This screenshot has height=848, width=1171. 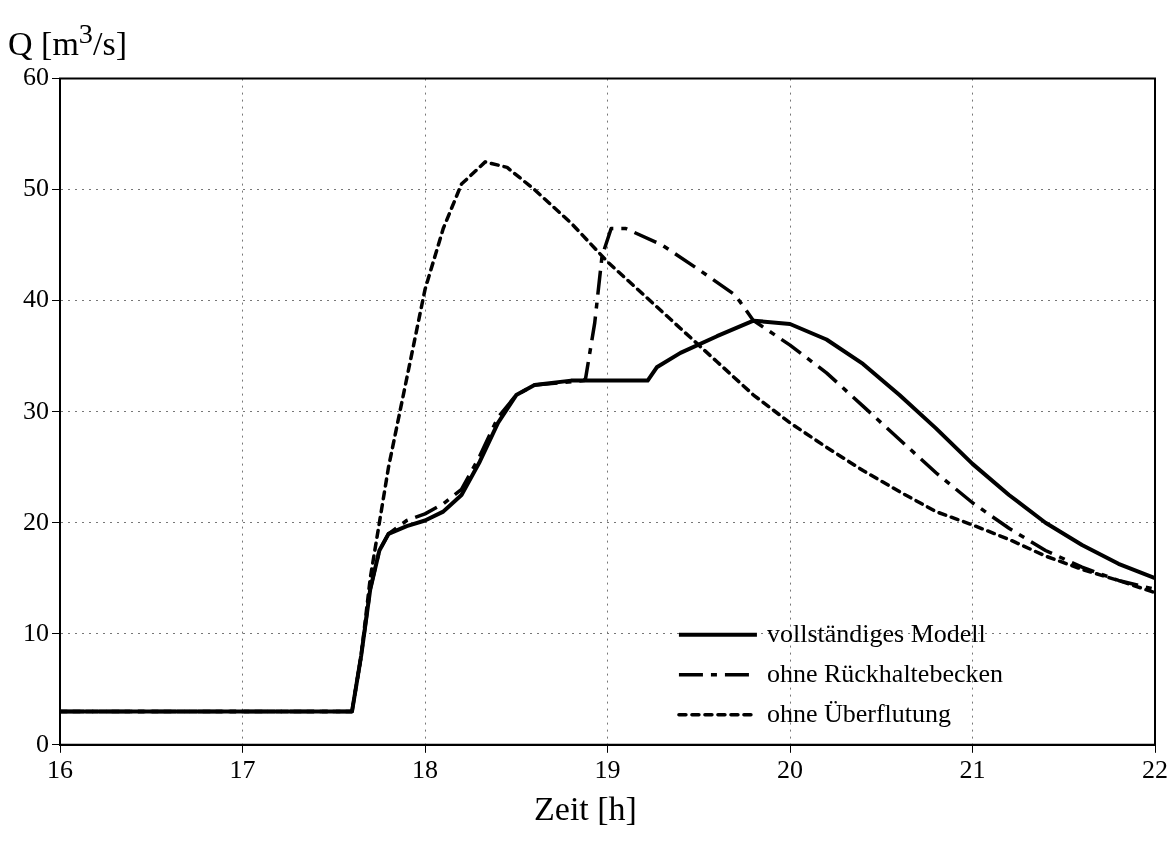 What do you see at coordinates (67, 41) in the screenshot?
I see `y-axis-title: Q [m$^{3}$/s]` at bounding box center [67, 41].